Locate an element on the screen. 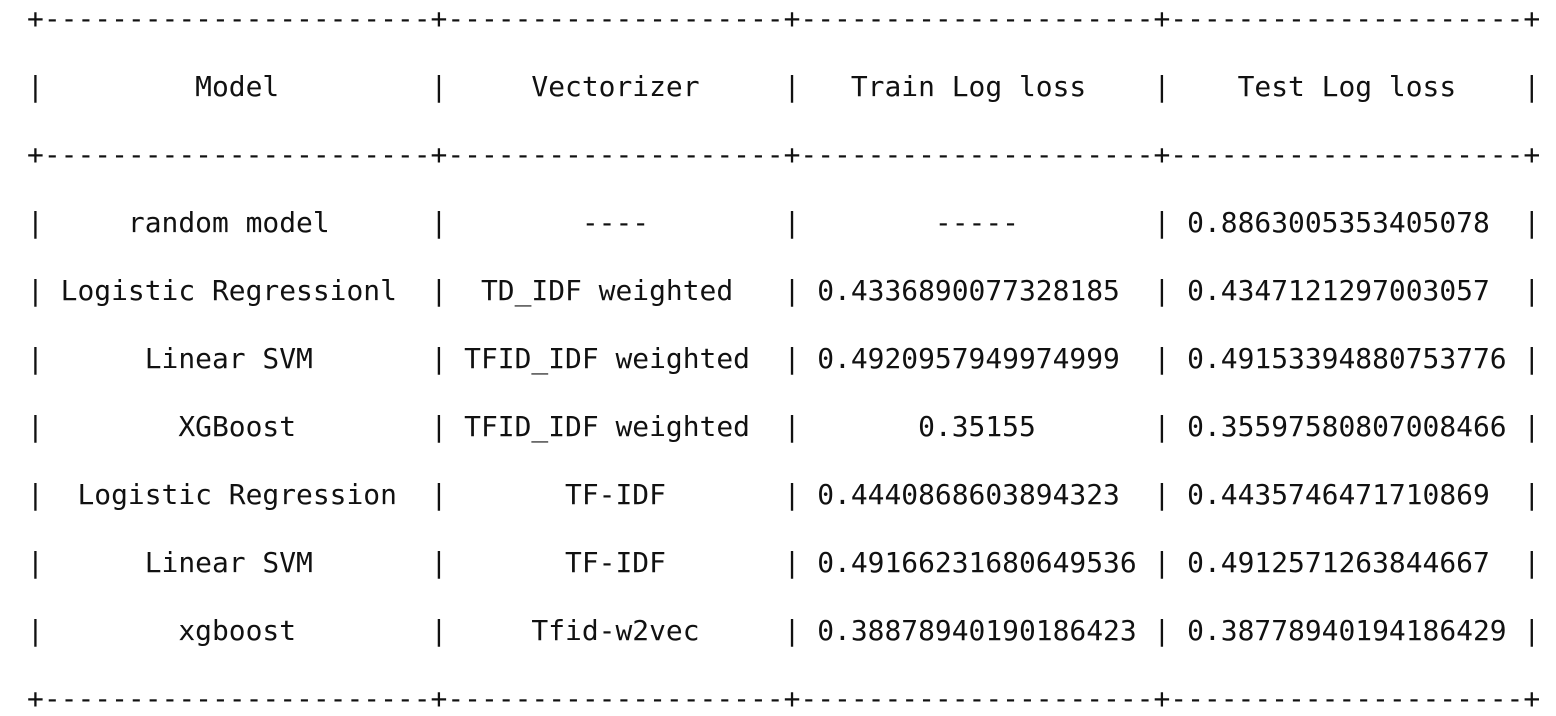  cell-train-log-loss: 0.4440868603894323 is located at coordinates (977, 494).